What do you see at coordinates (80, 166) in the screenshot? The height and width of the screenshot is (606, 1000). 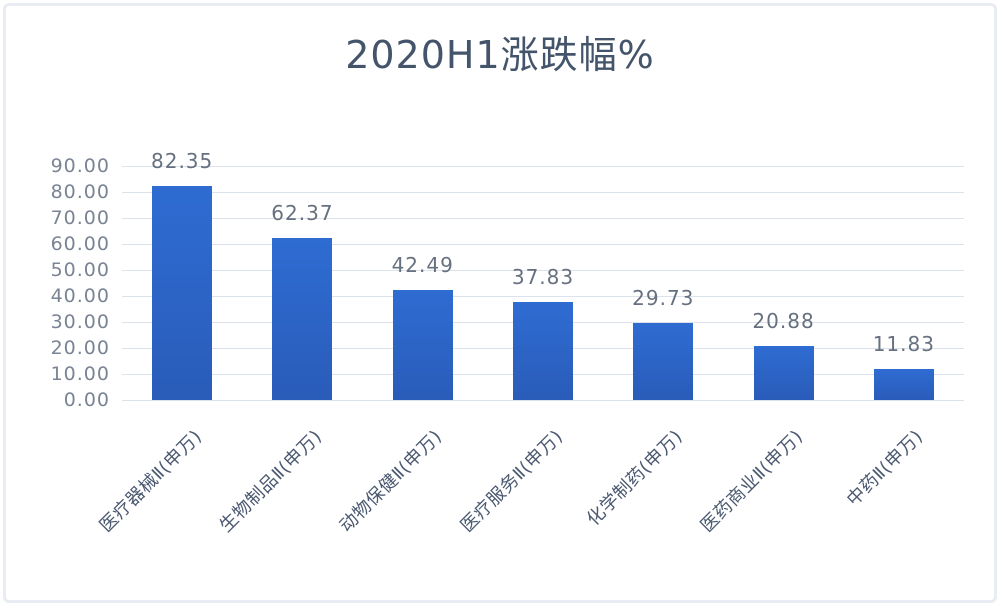 I see `y-axis-tick-label: 90.00` at bounding box center [80, 166].